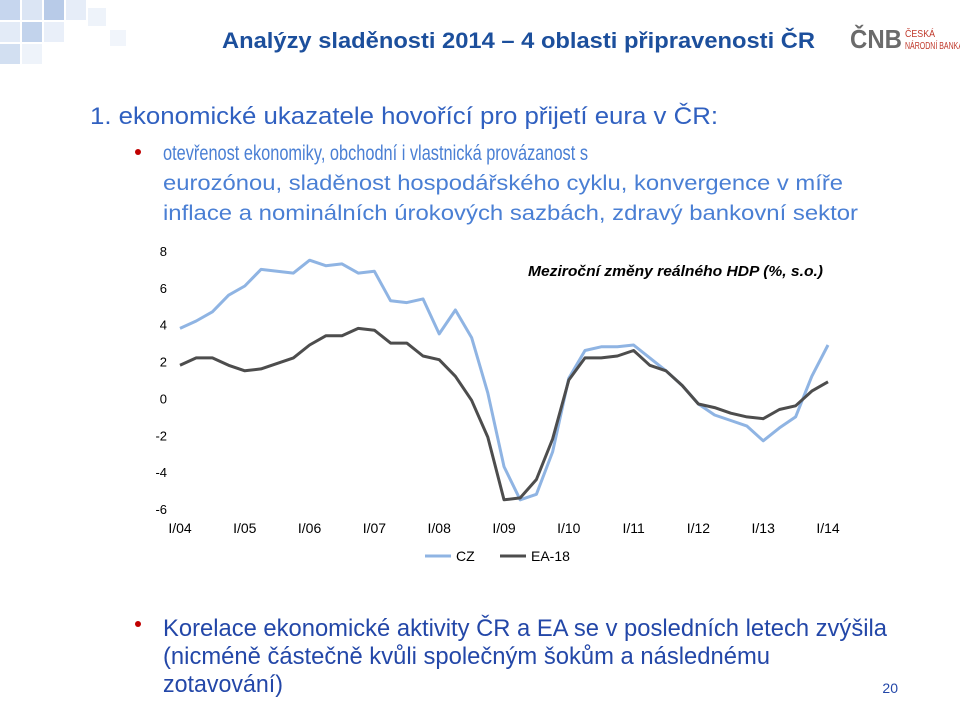  What do you see at coordinates (180, 528) in the screenshot?
I see `x-tick-label: I/04` at bounding box center [180, 528].